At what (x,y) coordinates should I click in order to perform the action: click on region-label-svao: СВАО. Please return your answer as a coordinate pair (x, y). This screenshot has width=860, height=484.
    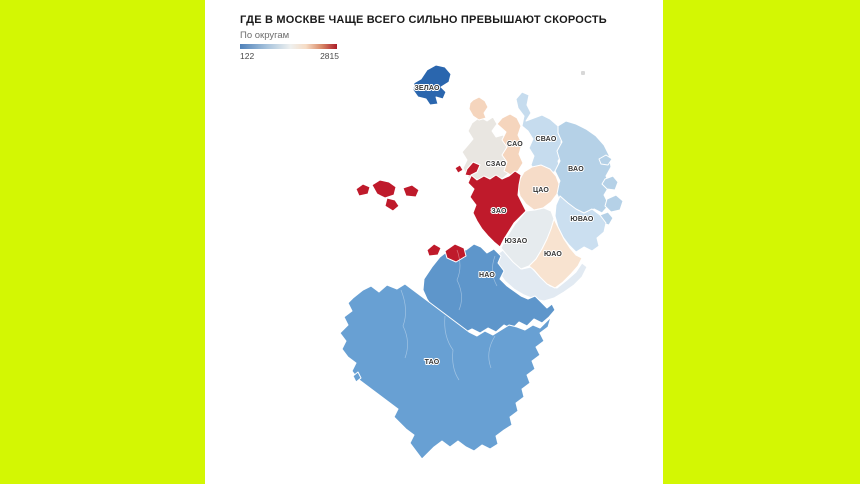
    Looking at the image, I should click on (546, 139).